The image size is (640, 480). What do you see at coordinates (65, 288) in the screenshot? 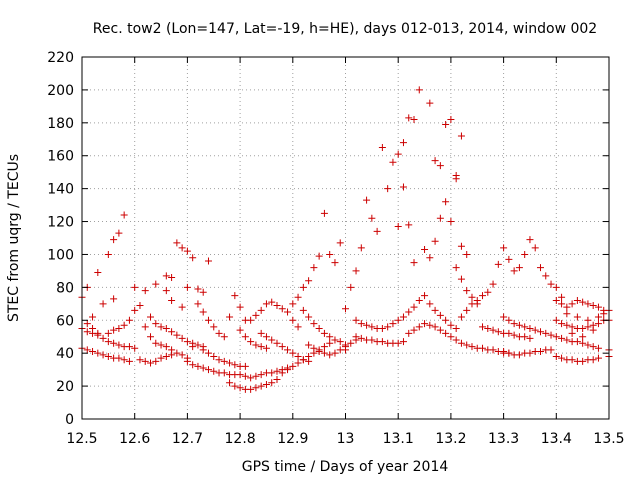
I see `y-tick-label: 80` at bounding box center [65, 288].